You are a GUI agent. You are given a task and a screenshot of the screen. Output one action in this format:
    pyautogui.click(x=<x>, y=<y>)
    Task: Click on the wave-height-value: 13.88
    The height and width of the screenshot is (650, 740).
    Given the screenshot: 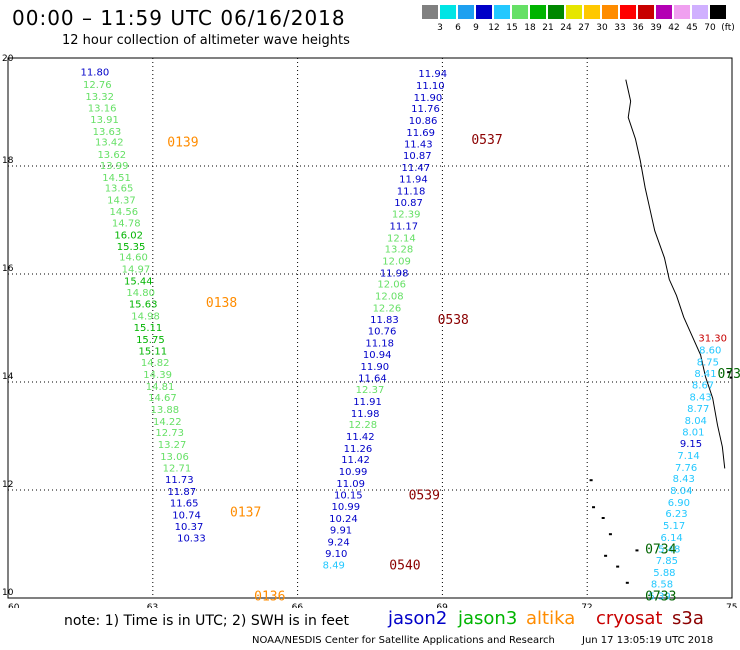 What is the action you would take?
    pyautogui.click(x=165, y=410)
    